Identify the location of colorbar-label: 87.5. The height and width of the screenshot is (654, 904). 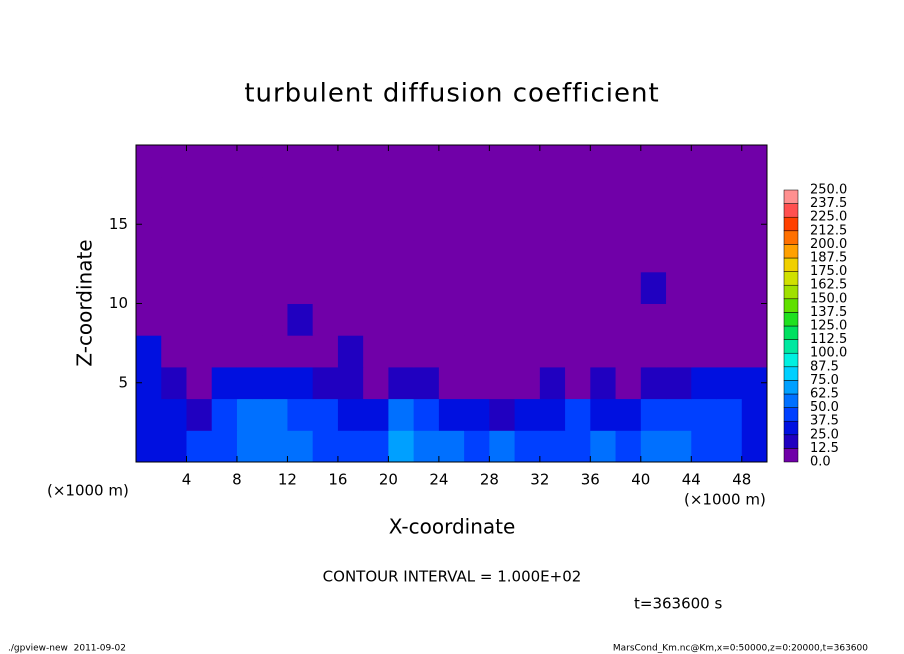
(824, 366).